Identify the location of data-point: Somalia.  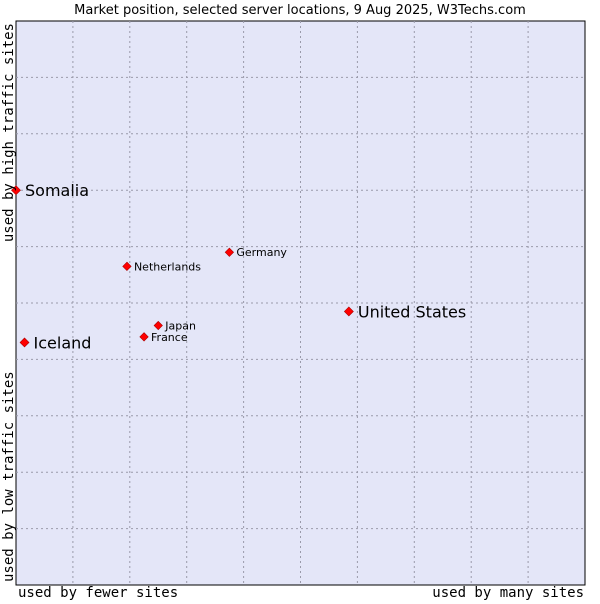
(50, 190).